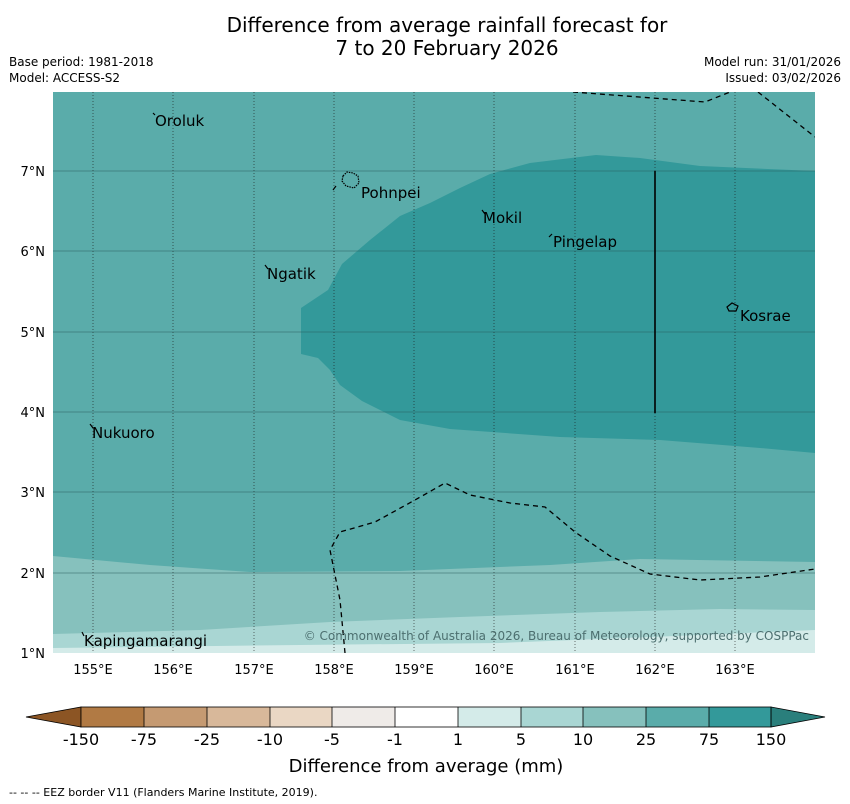 The width and height of the screenshot is (850, 804). What do you see at coordinates (179, 121) in the screenshot?
I see `place-label-oroluk: Oroluk` at bounding box center [179, 121].